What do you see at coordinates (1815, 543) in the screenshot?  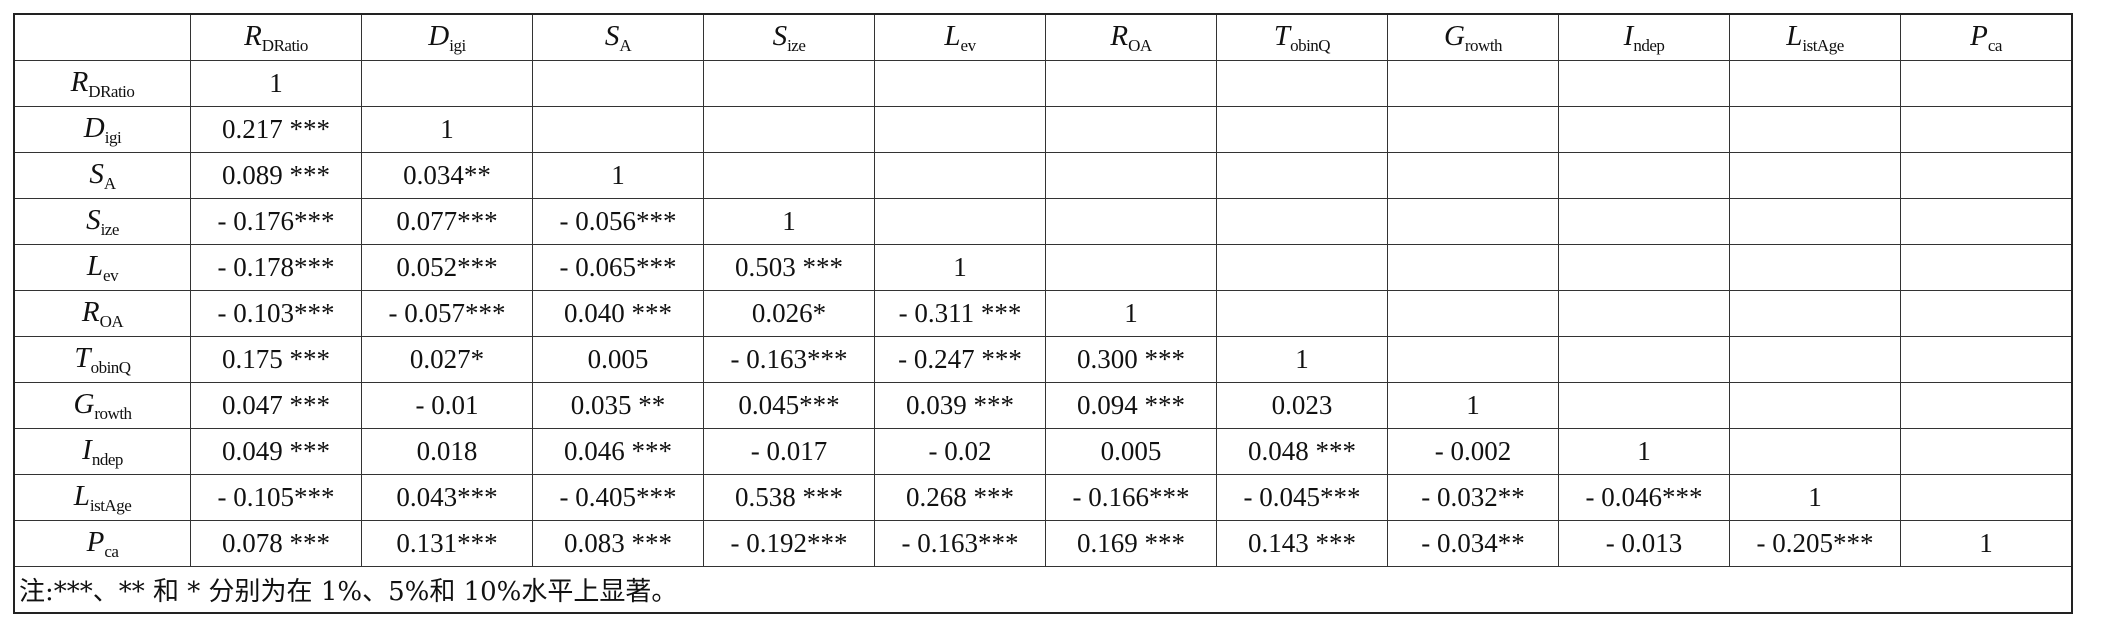 I see `value-cell: - 0.205***` at bounding box center [1815, 543].